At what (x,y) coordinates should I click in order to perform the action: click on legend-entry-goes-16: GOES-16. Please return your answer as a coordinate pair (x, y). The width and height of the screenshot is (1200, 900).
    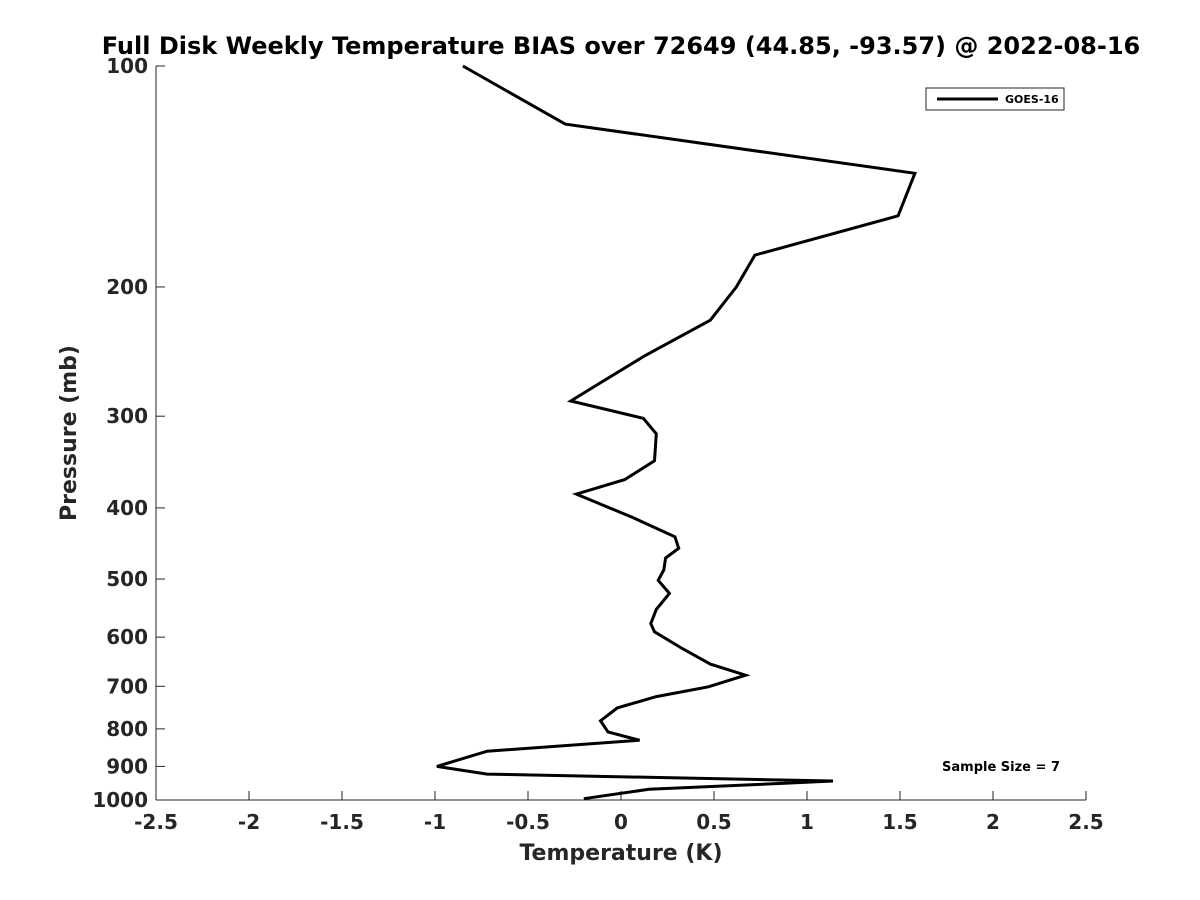
    Looking at the image, I should click on (1032, 99).